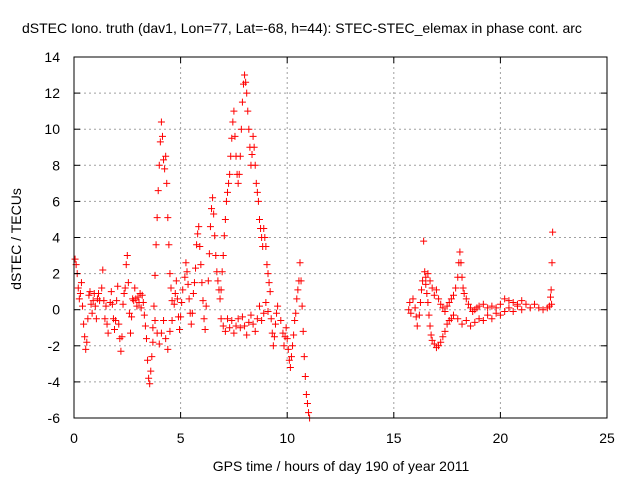  What do you see at coordinates (54, 418) in the screenshot?
I see `y-tick-label: -6` at bounding box center [54, 418].